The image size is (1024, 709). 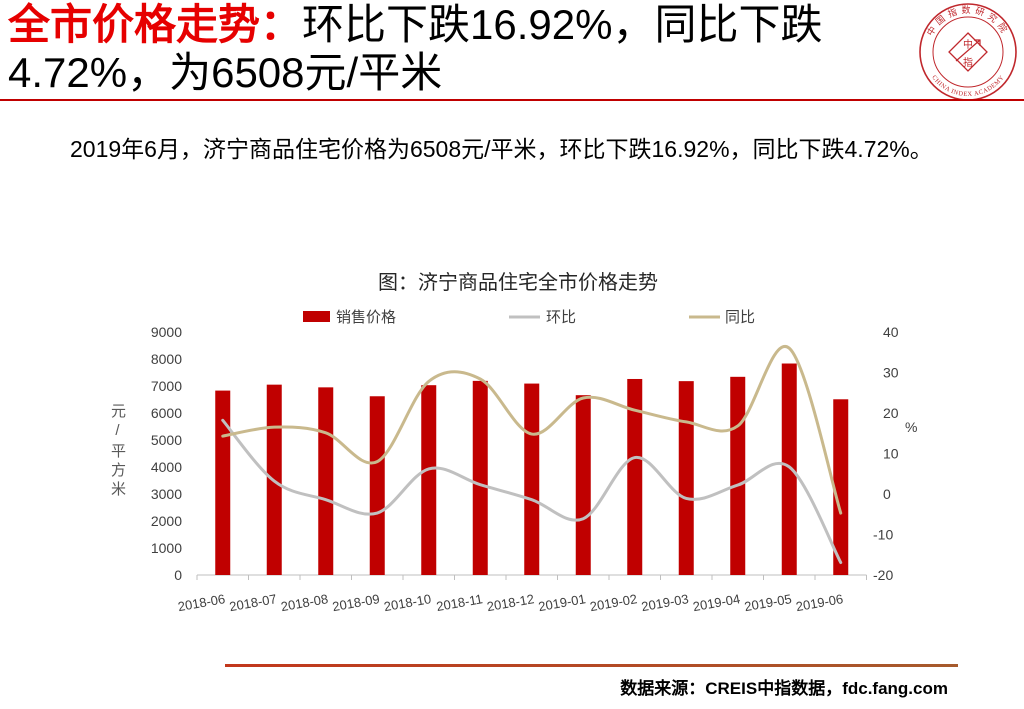 I want to click on x-tick-label: 2019-03, so click(x=665, y=602).